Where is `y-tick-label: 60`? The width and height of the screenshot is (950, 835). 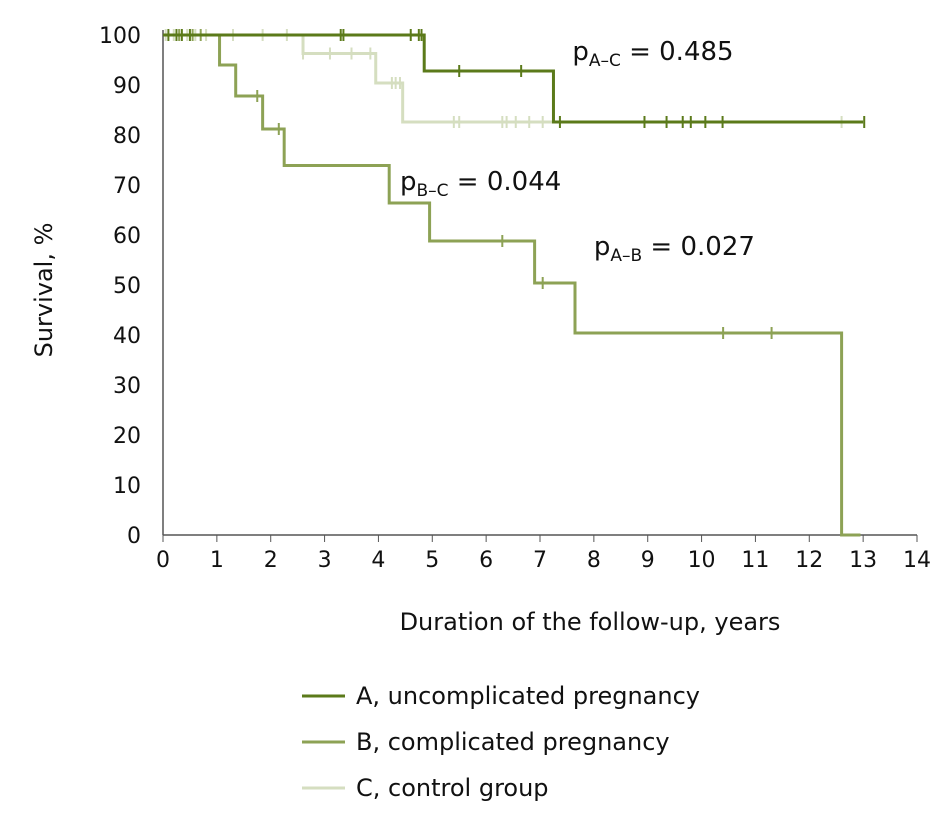
y-tick-label: 60 is located at coordinates (127, 236).